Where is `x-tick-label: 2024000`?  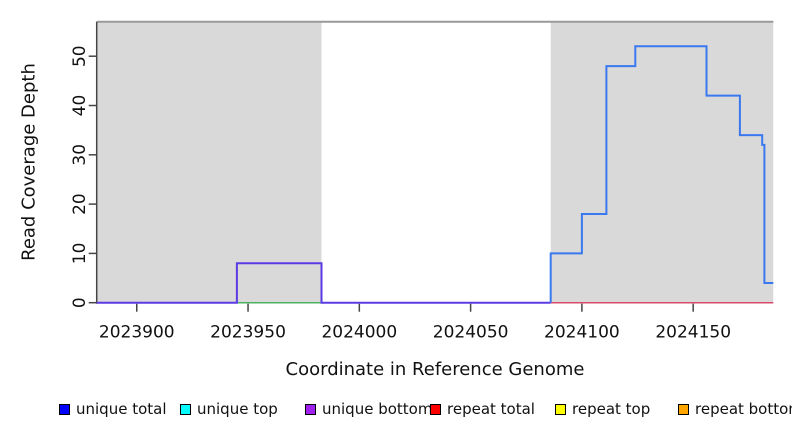 x-tick-label: 2024000 is located at coordinates (359, 333).